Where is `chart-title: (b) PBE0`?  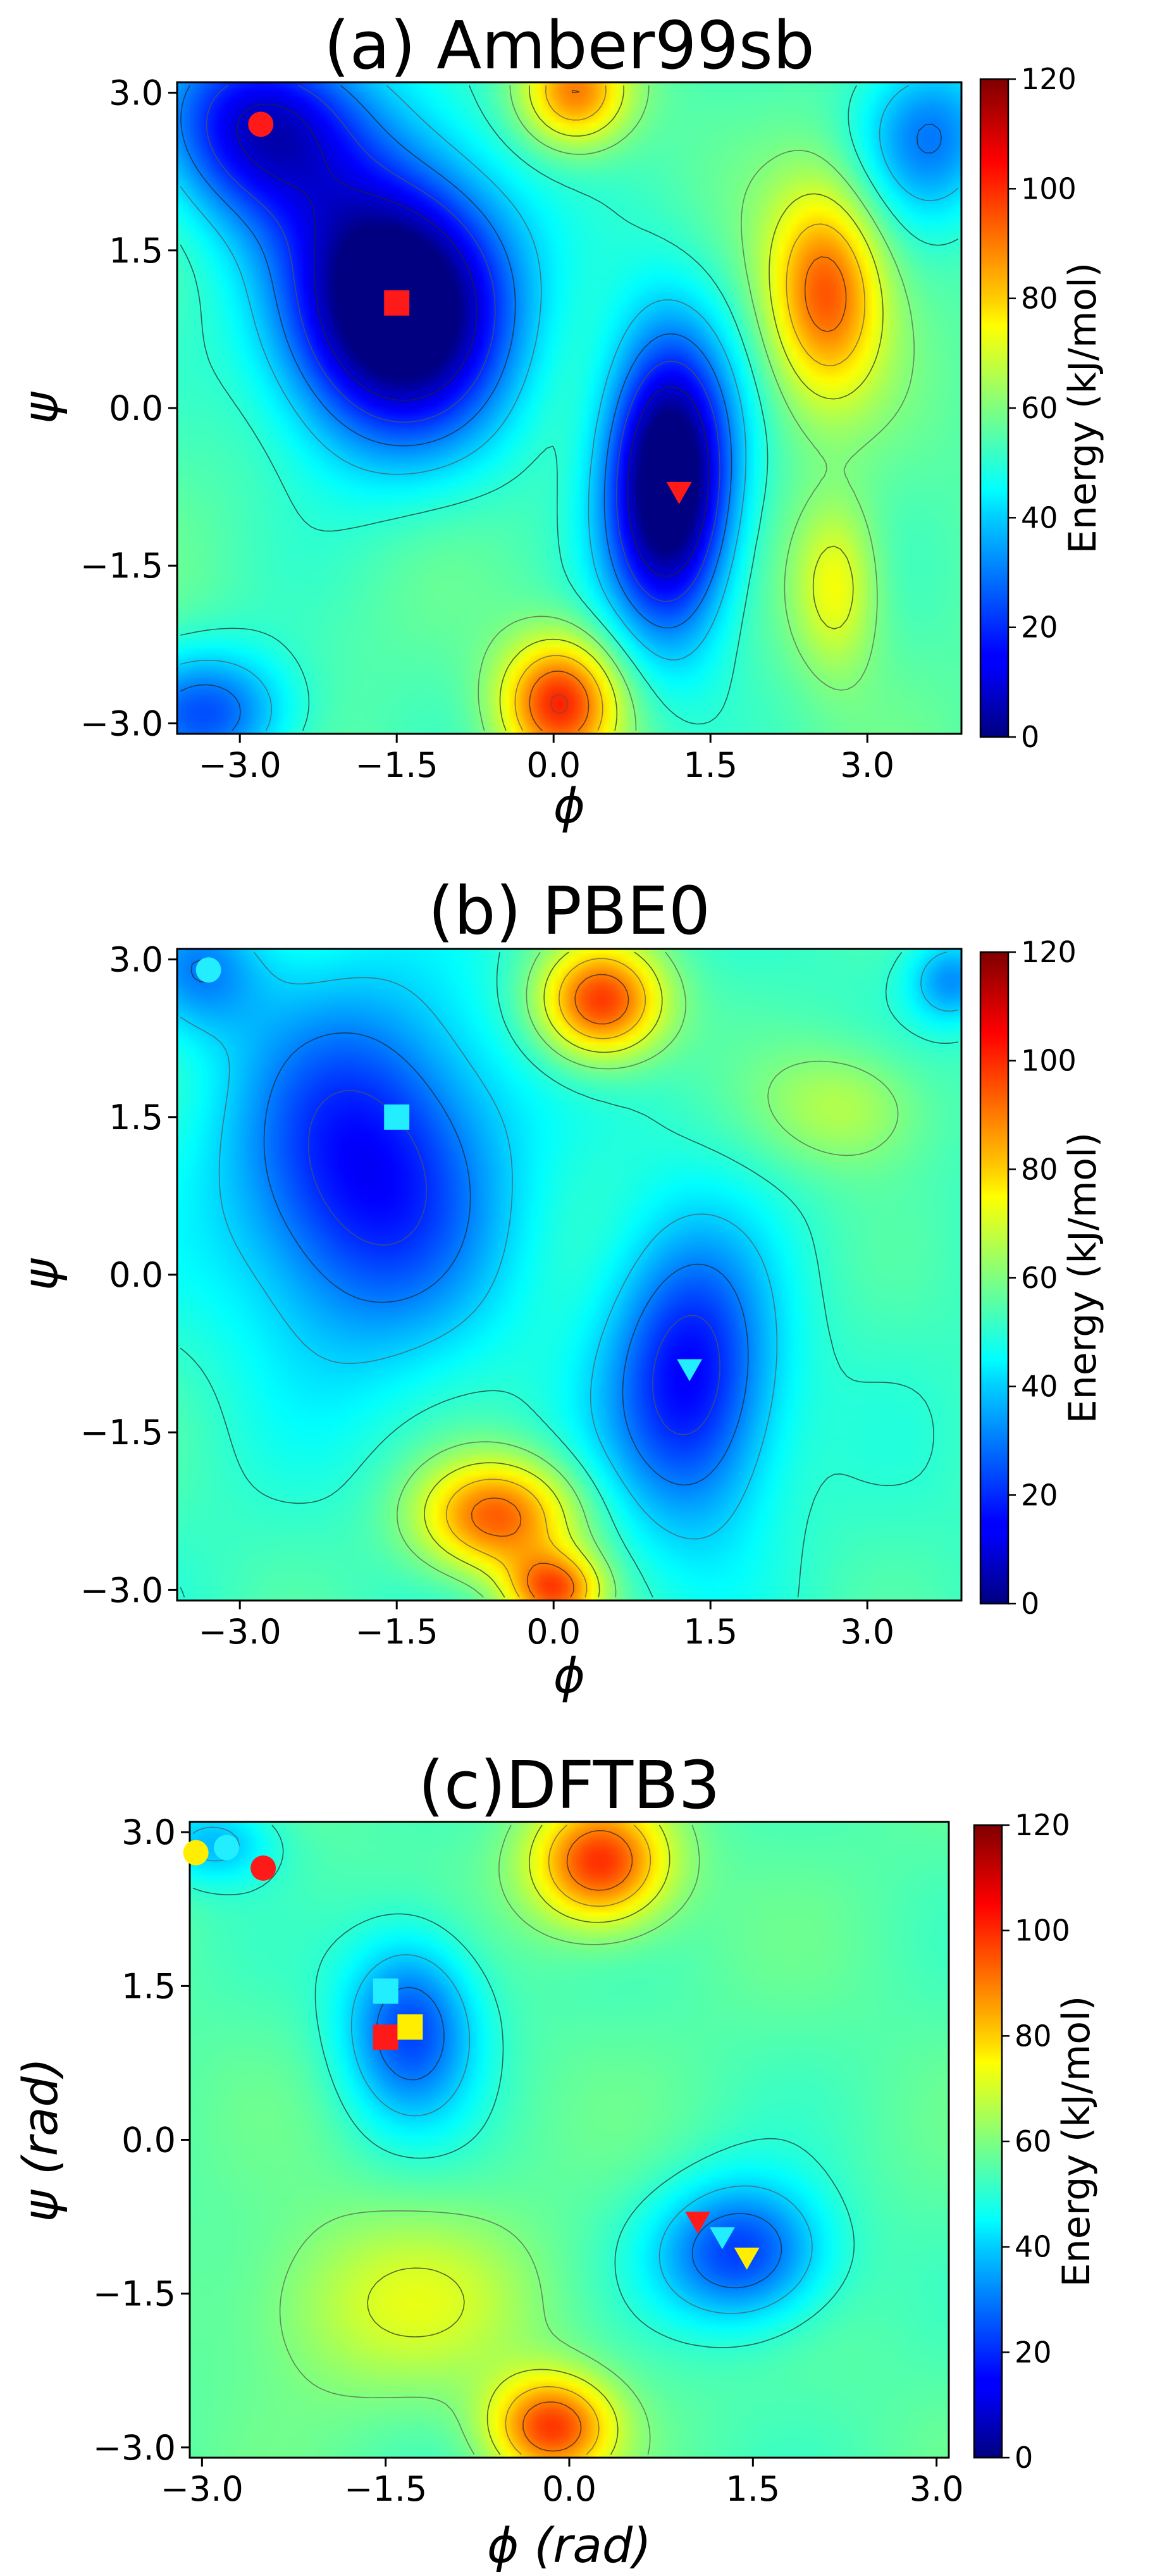 chart-title: (b) PBE0 is located at coordinates (569, 911).